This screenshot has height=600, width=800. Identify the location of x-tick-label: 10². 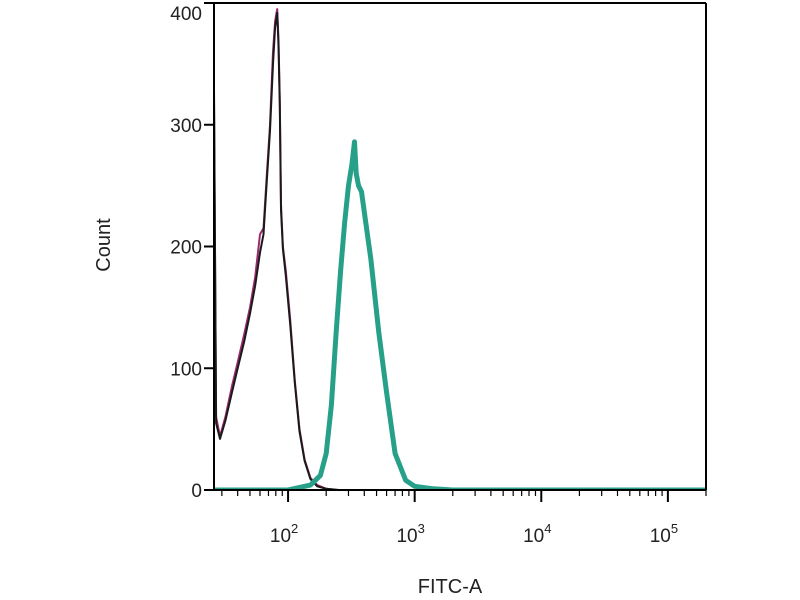
(284, 534).